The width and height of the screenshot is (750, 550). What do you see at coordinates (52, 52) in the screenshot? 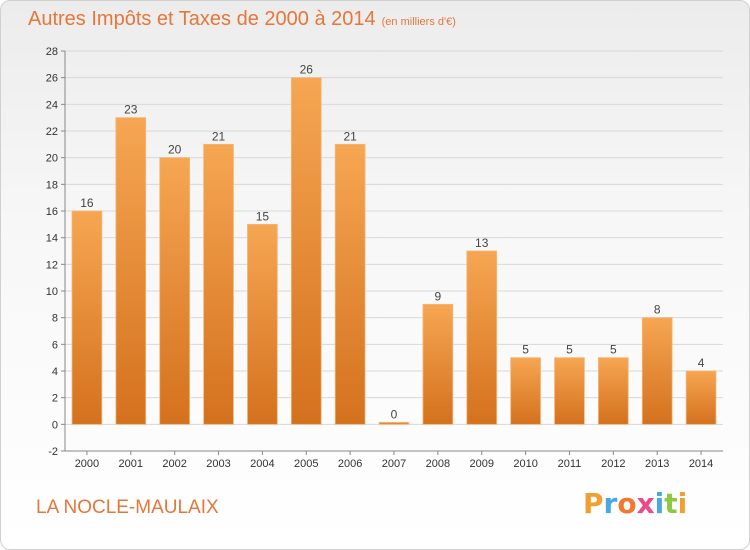
I see `y-tick-label: 28` at bounding box center [52, 52].